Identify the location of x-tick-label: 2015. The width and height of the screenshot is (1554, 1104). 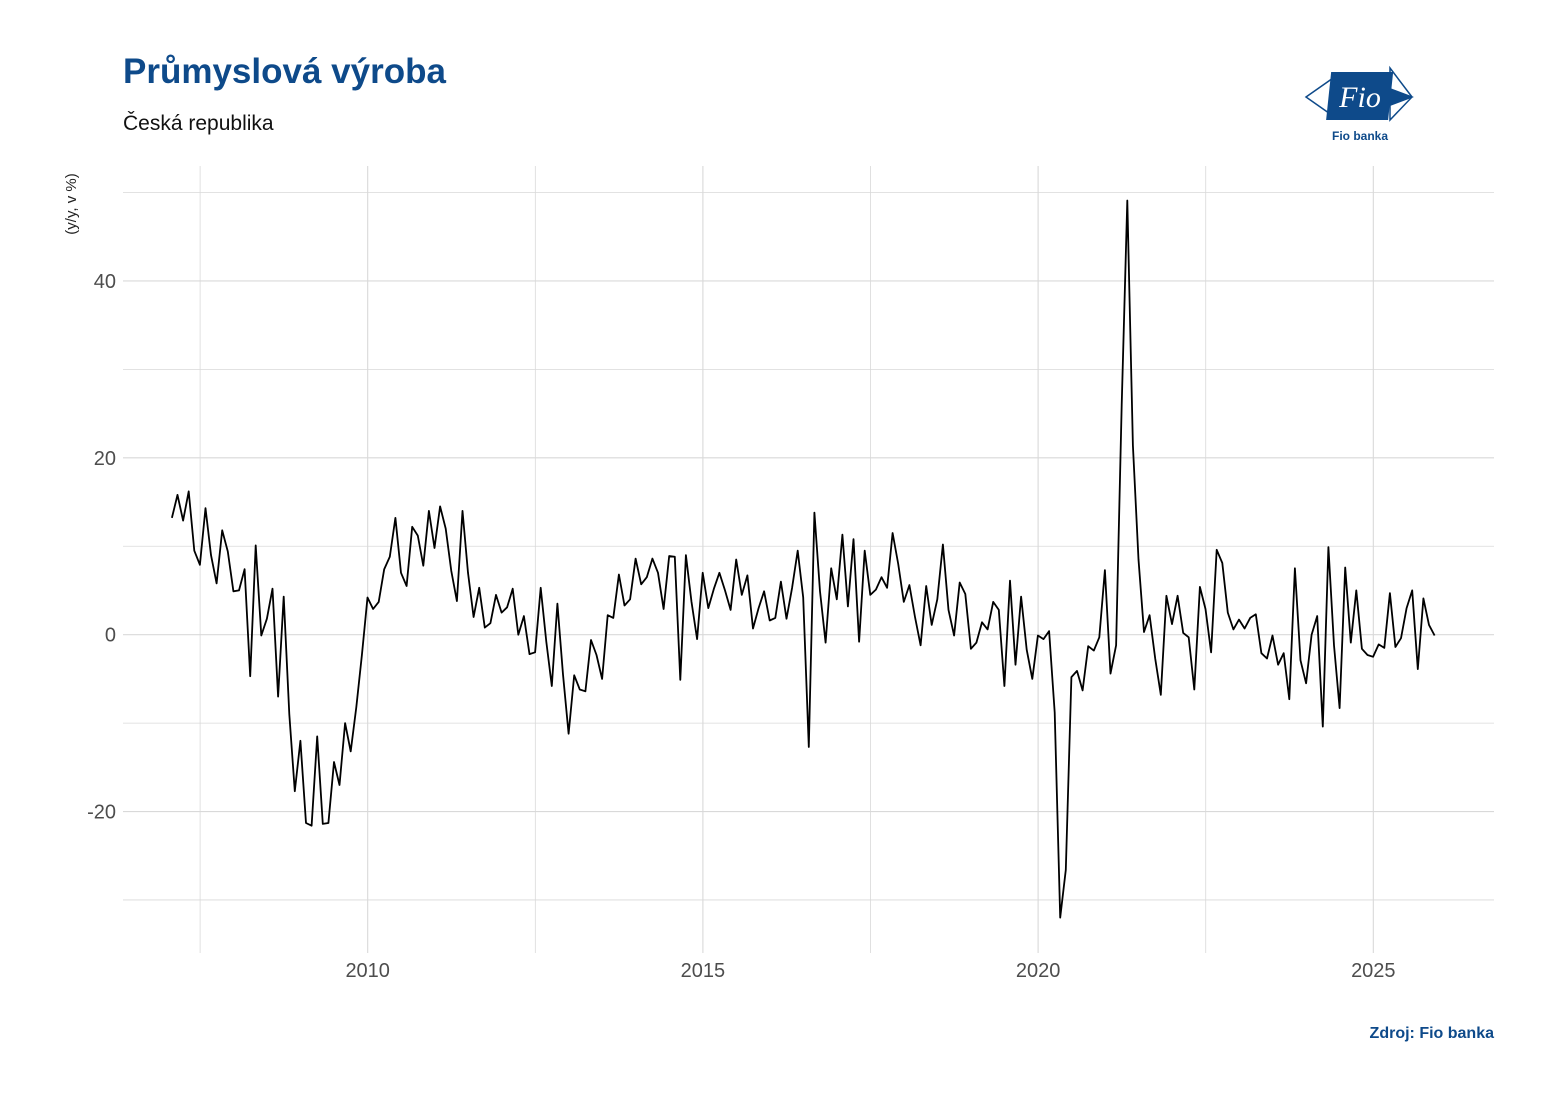
(703, 971).